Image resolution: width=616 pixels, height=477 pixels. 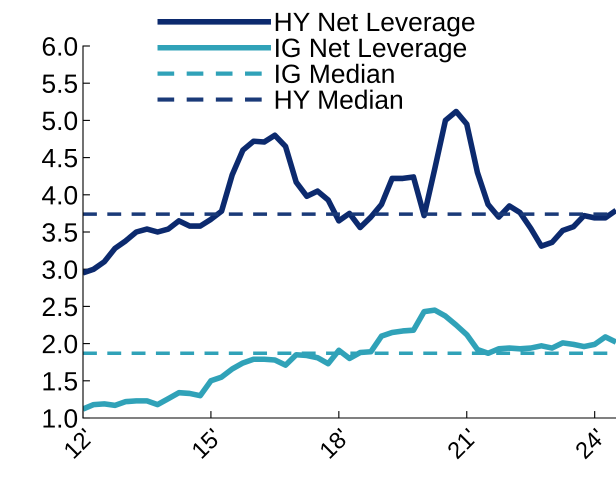 What do you see at coordinates (462, 444) in the screenshot?
I see `x-tick-label: 21'` at bounding box center [462, 444].